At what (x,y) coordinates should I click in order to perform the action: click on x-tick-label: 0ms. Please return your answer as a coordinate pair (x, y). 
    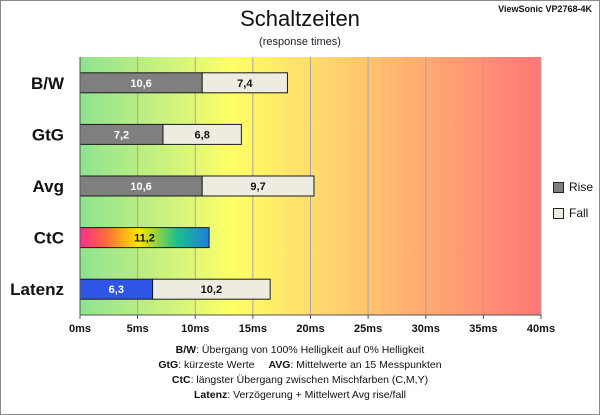
    Looking at the image, I should click on (80, 329).